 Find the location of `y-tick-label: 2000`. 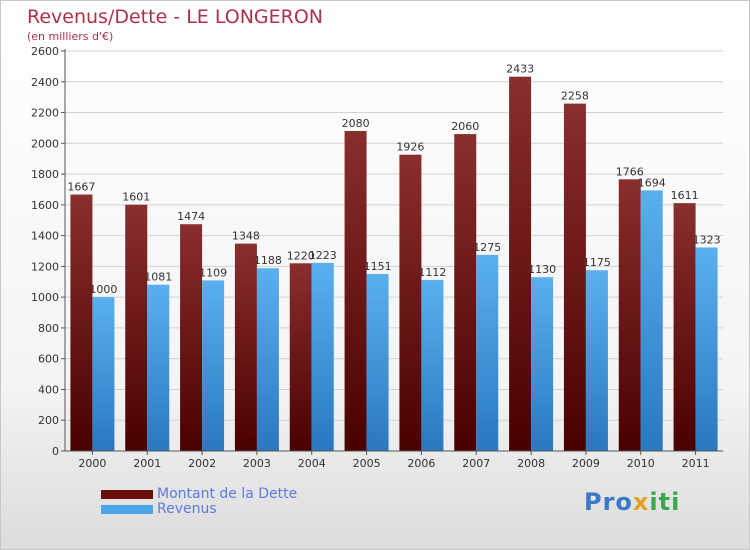

y-tick-label: 2000 is located at coordinates (45, 143).